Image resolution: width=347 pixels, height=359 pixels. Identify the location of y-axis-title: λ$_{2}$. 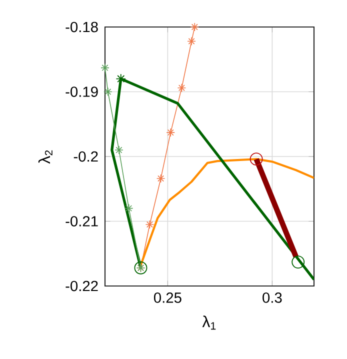
(45, 157).